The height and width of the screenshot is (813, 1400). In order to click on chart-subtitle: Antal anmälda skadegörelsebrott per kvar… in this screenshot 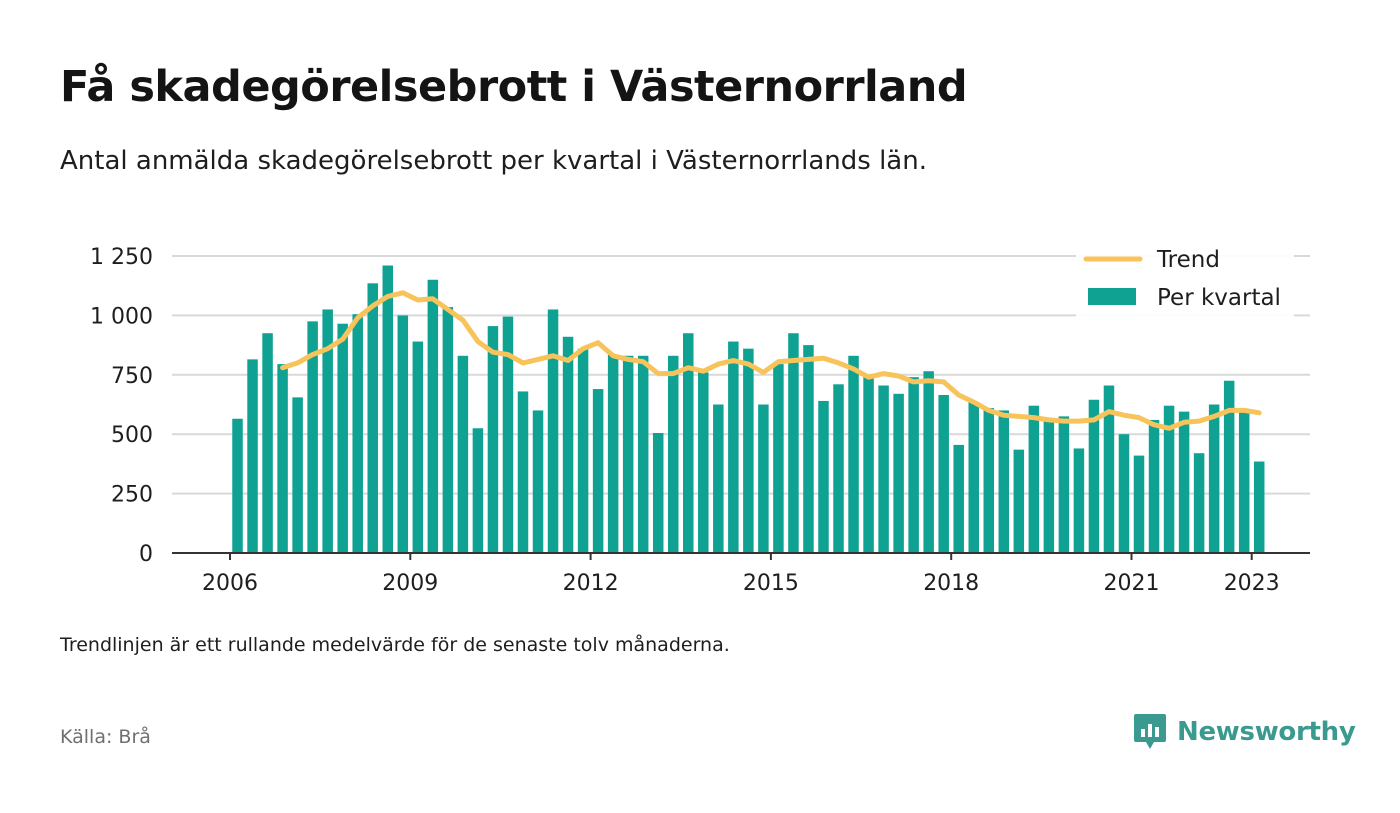, I will do `click(493, 161)`.